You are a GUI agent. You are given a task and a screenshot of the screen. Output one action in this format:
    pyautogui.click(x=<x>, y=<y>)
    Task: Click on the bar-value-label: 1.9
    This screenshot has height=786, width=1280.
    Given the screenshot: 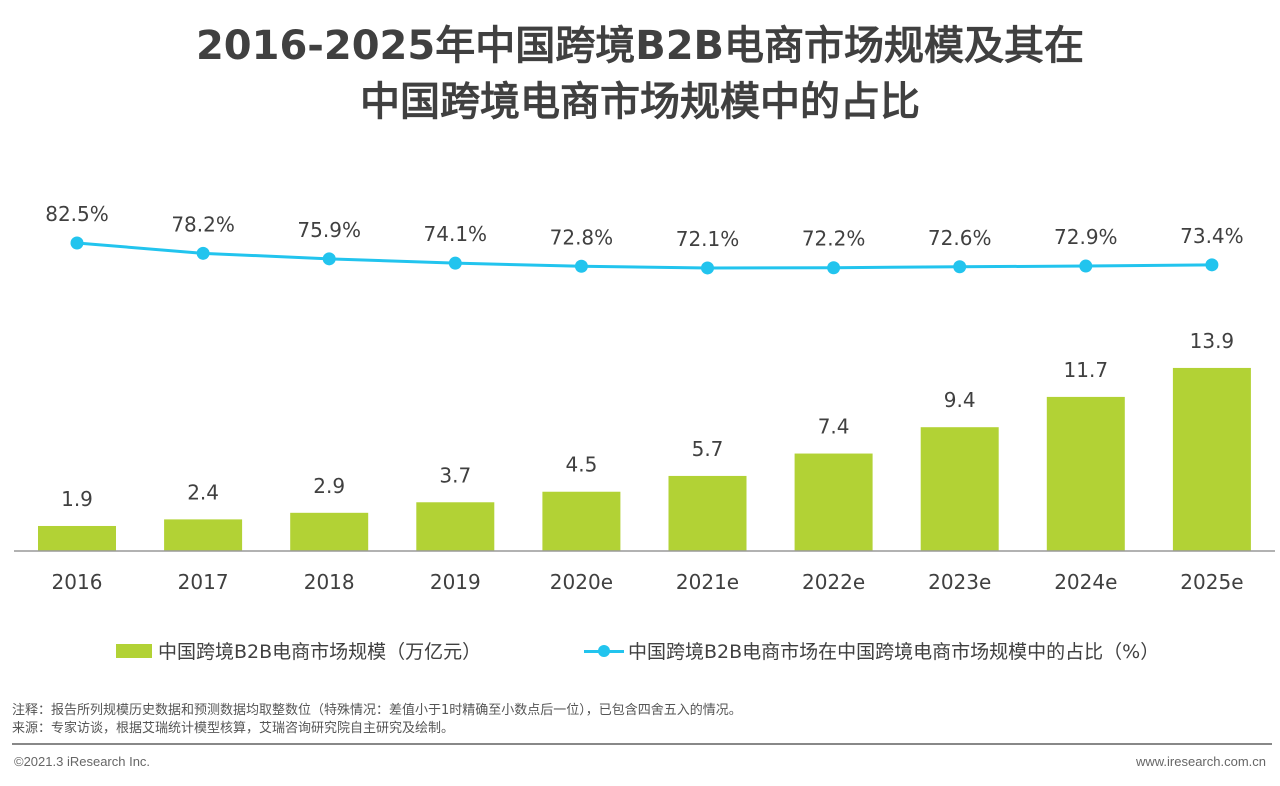 What is the action you would take?
    pyautogui.click(x=77, y=499)
    